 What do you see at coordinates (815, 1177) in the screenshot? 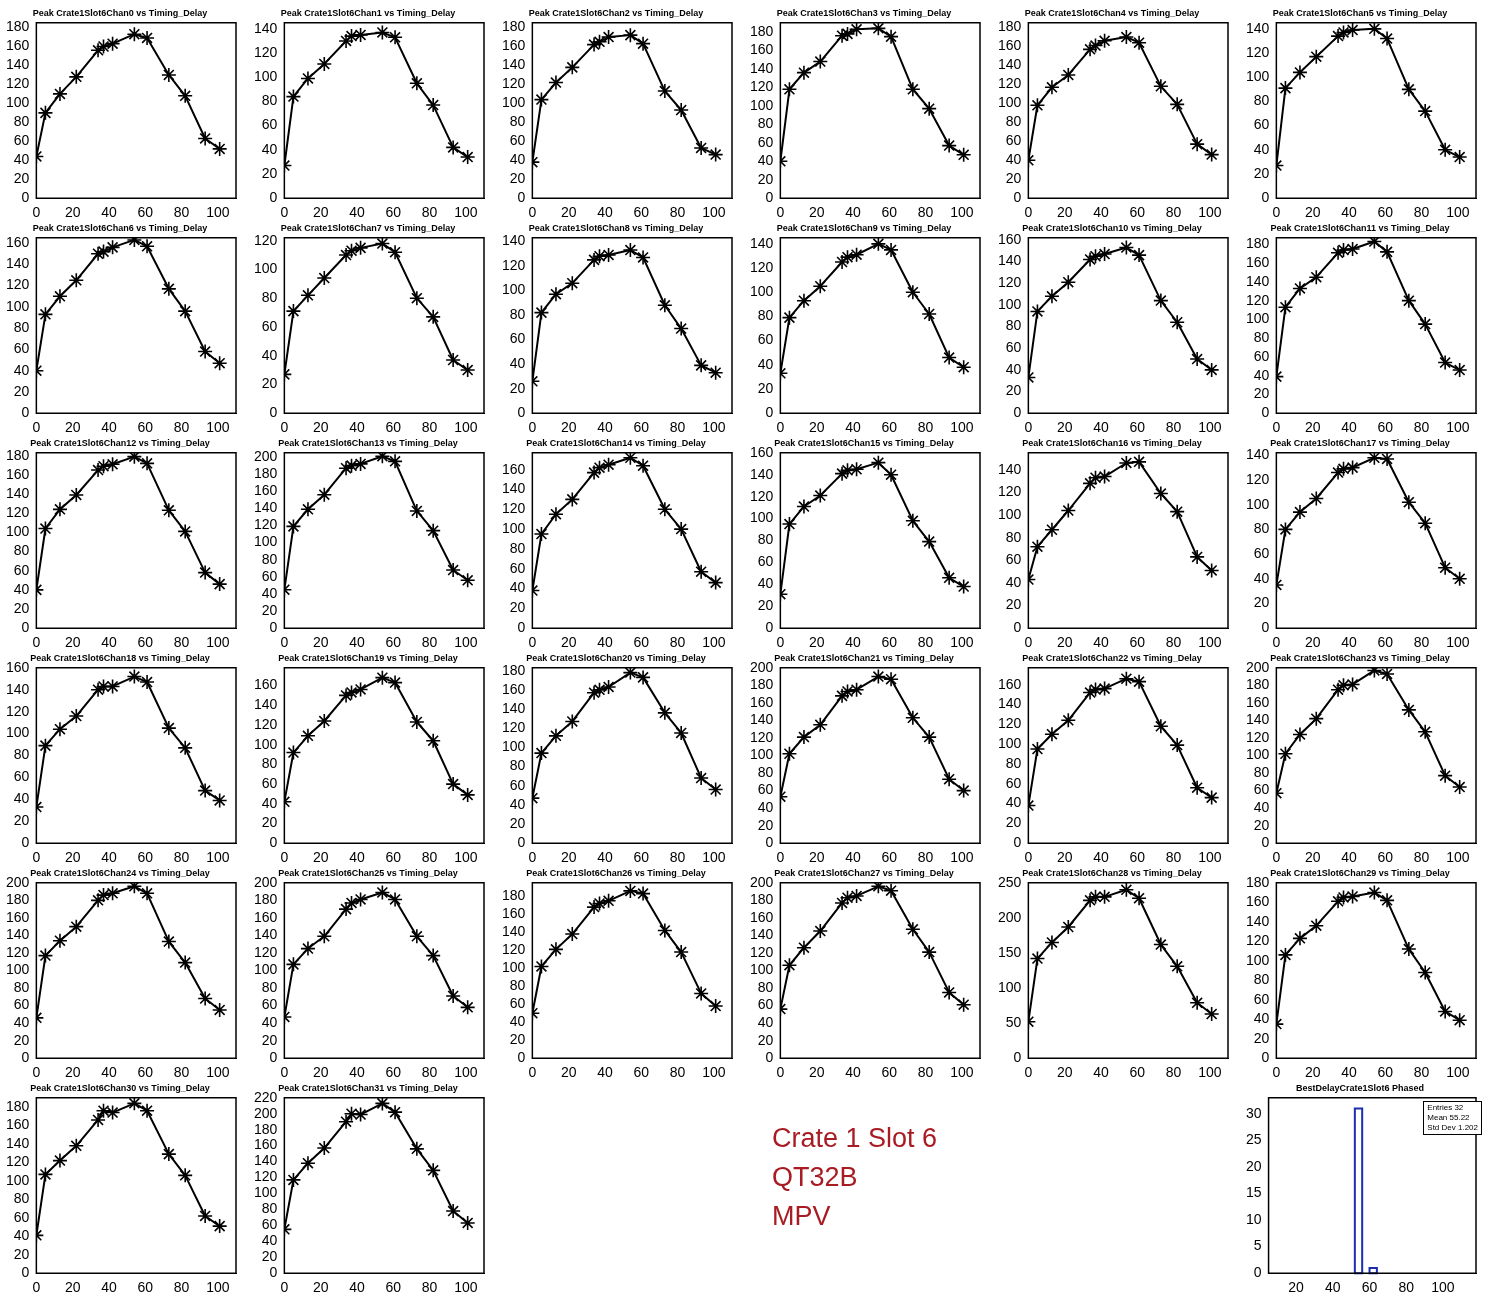
I see `text: QT32B` at bounding box center [815, 1177].